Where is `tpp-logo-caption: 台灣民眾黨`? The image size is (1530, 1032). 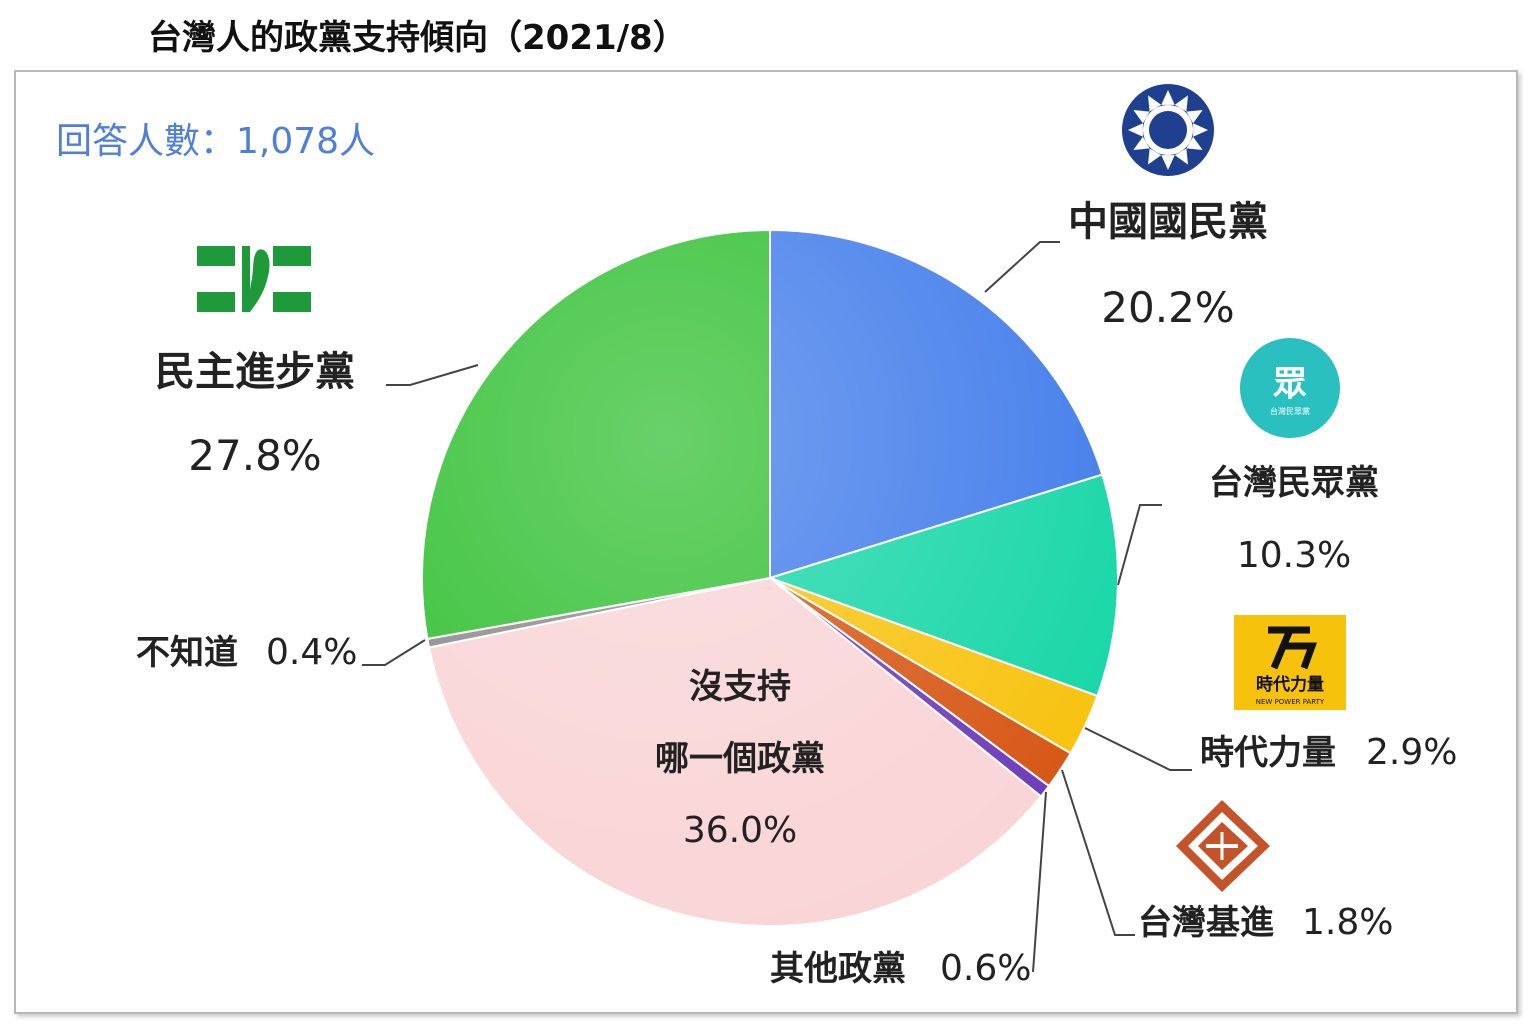 tpp-logo-caption: 台灣民眾黨 is located at coordinates (1290, 411).